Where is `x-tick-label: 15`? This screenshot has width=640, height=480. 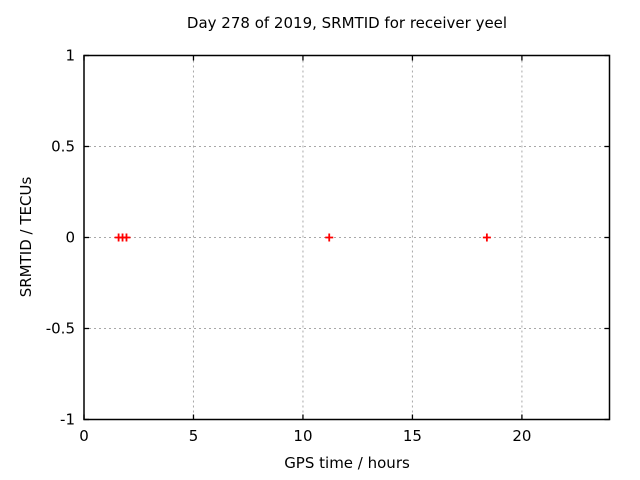
x-tick-label: 15 is located at coordinates (412, 436).